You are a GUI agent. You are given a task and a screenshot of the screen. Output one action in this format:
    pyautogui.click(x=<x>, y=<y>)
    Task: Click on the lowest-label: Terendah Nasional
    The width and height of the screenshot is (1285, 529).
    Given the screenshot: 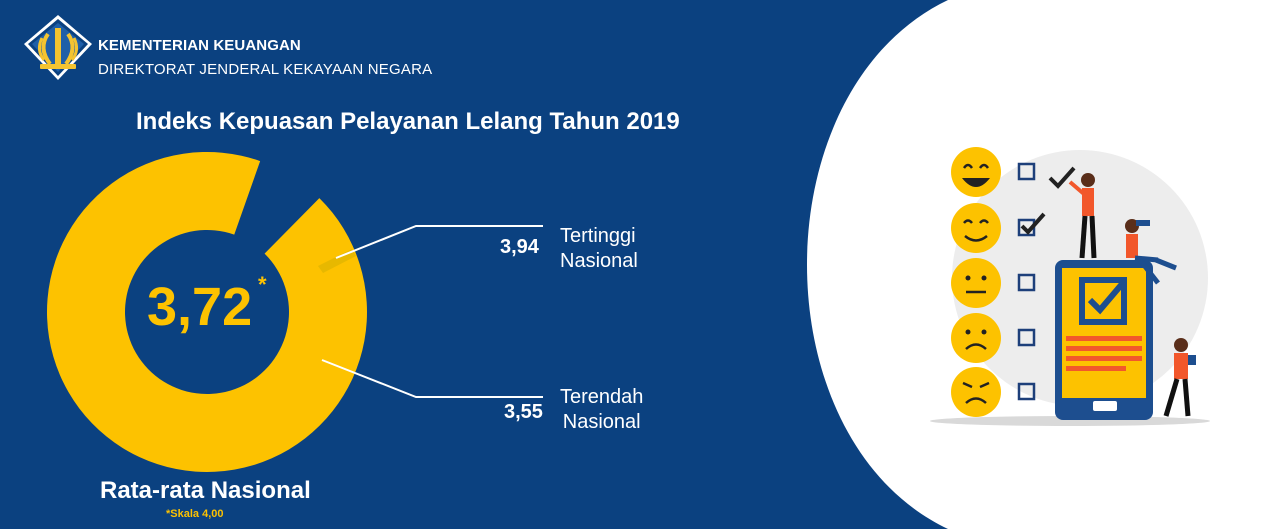 What is the action you would take?
    pyautogui.click(x=601, y=410)
    